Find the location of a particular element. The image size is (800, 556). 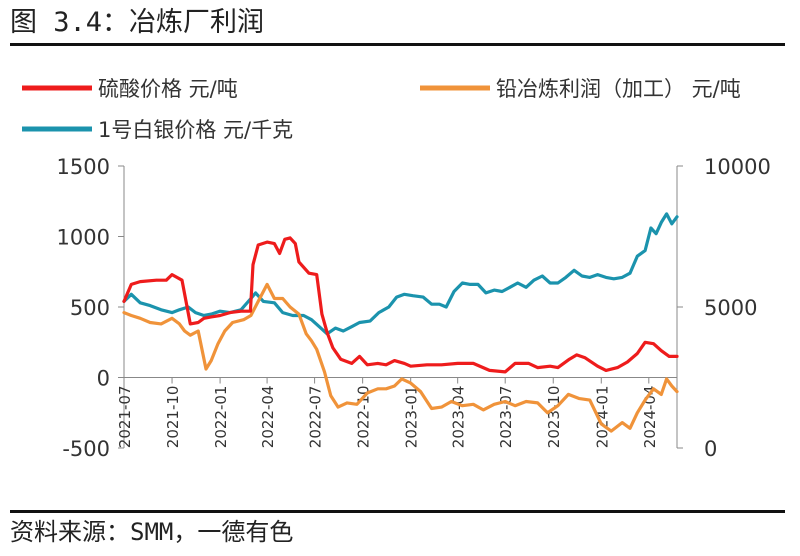

figure-title: 图 3.4：冶炼厂利润 is located at coordinates (137, 22).